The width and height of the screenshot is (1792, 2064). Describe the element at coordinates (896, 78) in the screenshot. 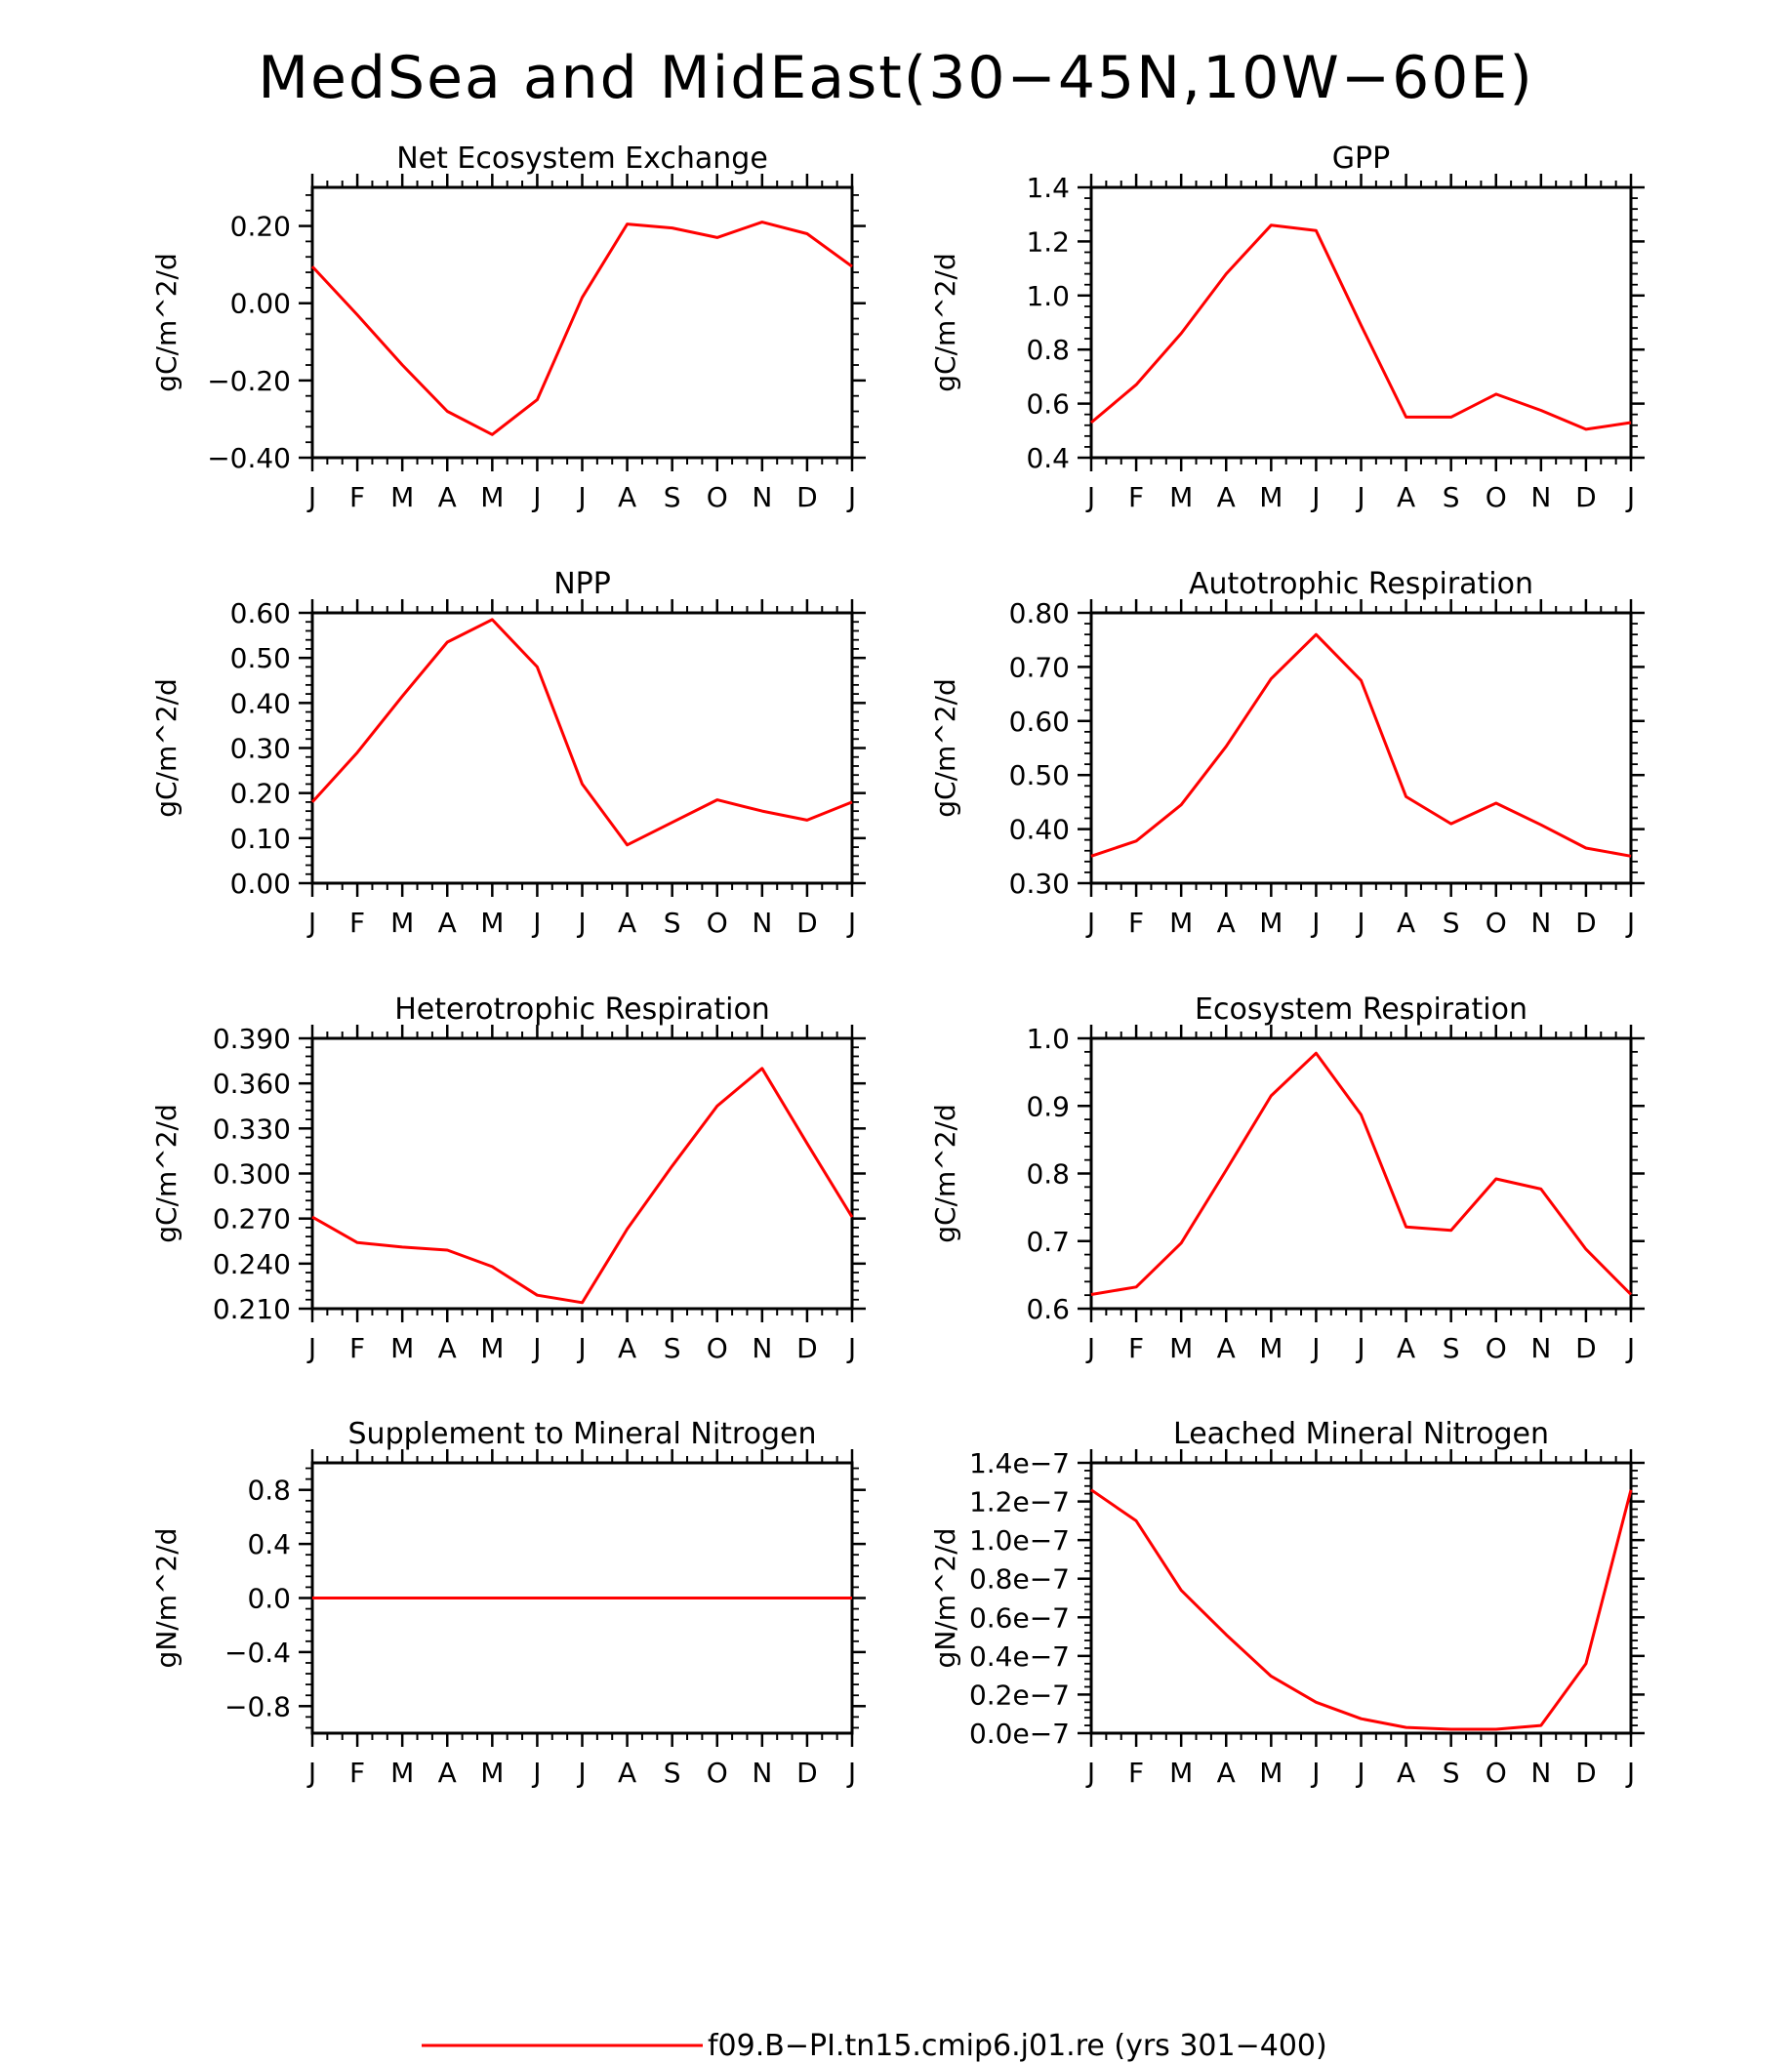

I see `figure-title: MedSea and MidEast(30−45N,10W−60E)` at that location.